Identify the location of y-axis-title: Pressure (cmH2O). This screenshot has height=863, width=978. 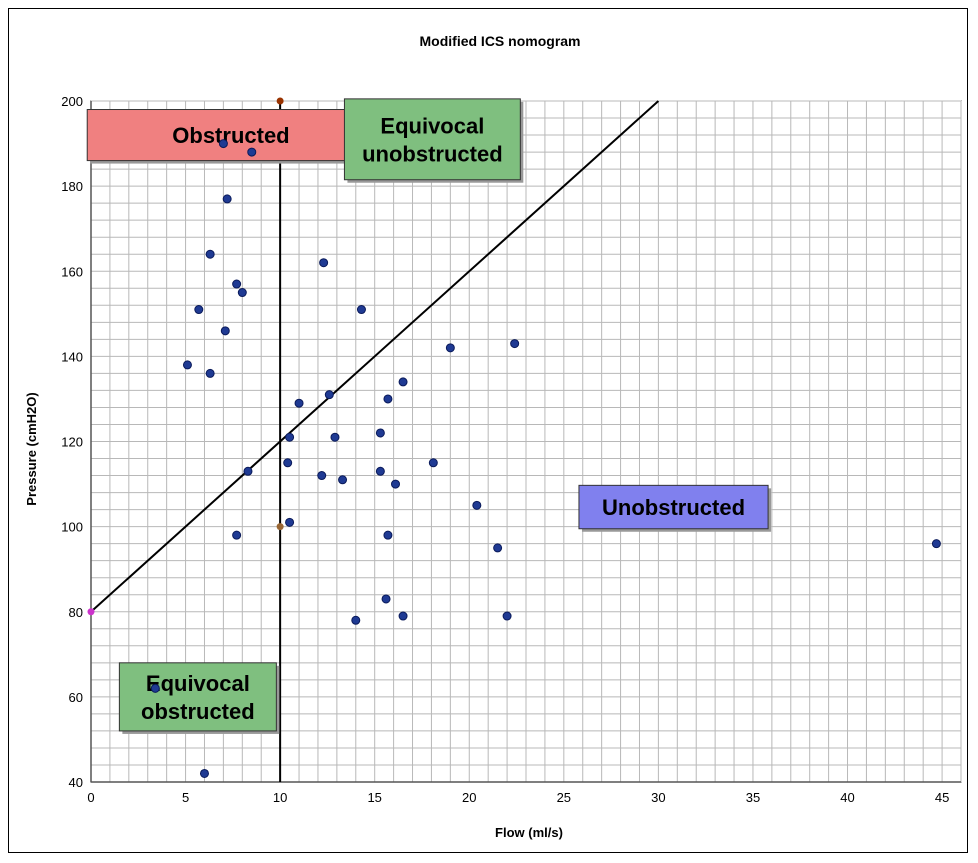
(31, 448).